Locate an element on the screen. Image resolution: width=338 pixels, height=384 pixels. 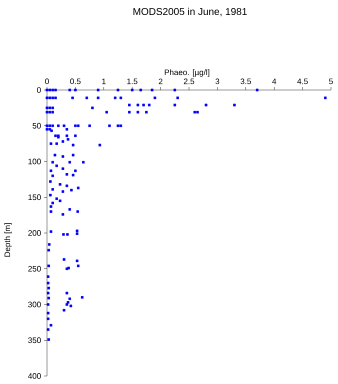
chart-title: MODS2005 in June, 1981 is located at coordinates (190, 12).